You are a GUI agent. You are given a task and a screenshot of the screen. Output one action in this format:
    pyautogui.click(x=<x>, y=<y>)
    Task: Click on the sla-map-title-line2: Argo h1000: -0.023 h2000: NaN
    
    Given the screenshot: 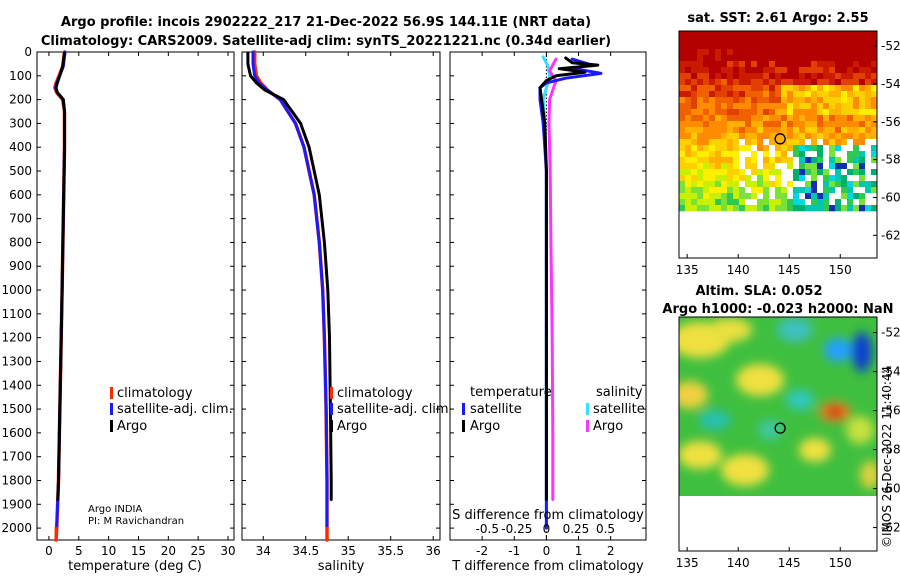 What is the action you would take?
    pyautogui.click(x=777, y=309)
    